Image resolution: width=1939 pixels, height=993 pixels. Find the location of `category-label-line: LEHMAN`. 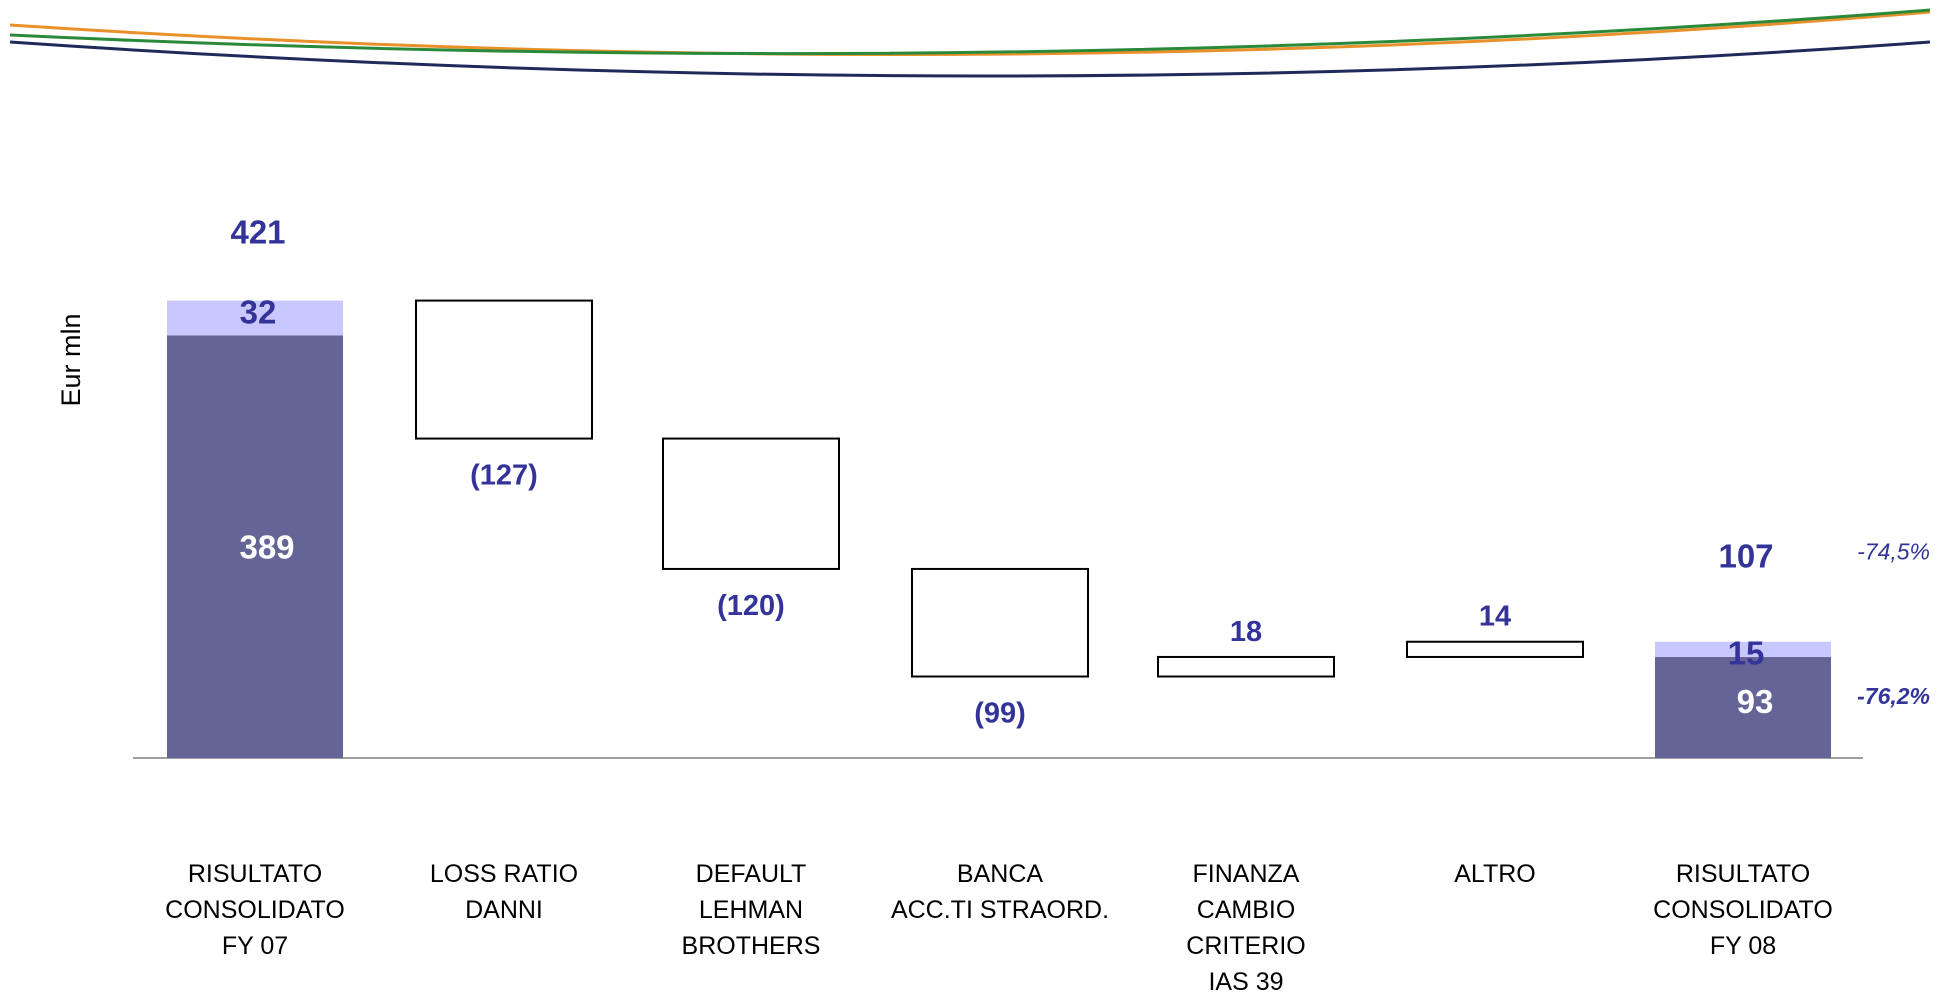

category-label-line: LEHMAN is located at coordinates (751, 910).